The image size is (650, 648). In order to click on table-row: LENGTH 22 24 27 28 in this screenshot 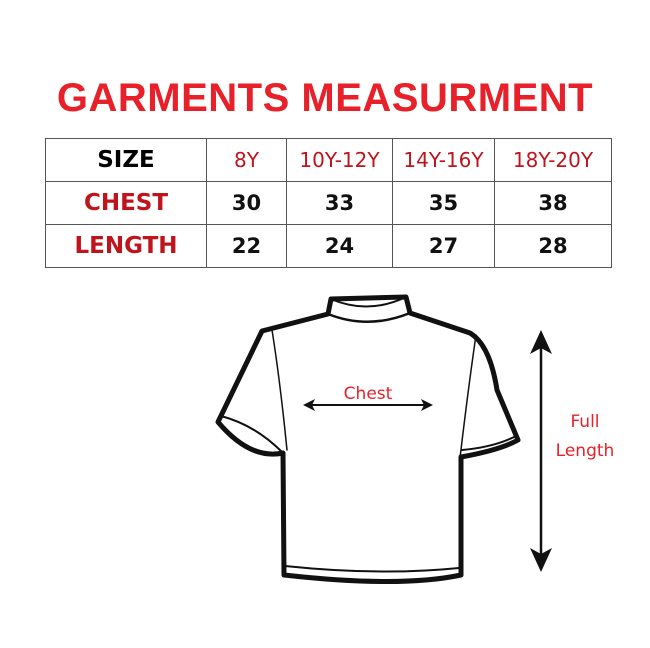, I will do `click(328, 246)`.